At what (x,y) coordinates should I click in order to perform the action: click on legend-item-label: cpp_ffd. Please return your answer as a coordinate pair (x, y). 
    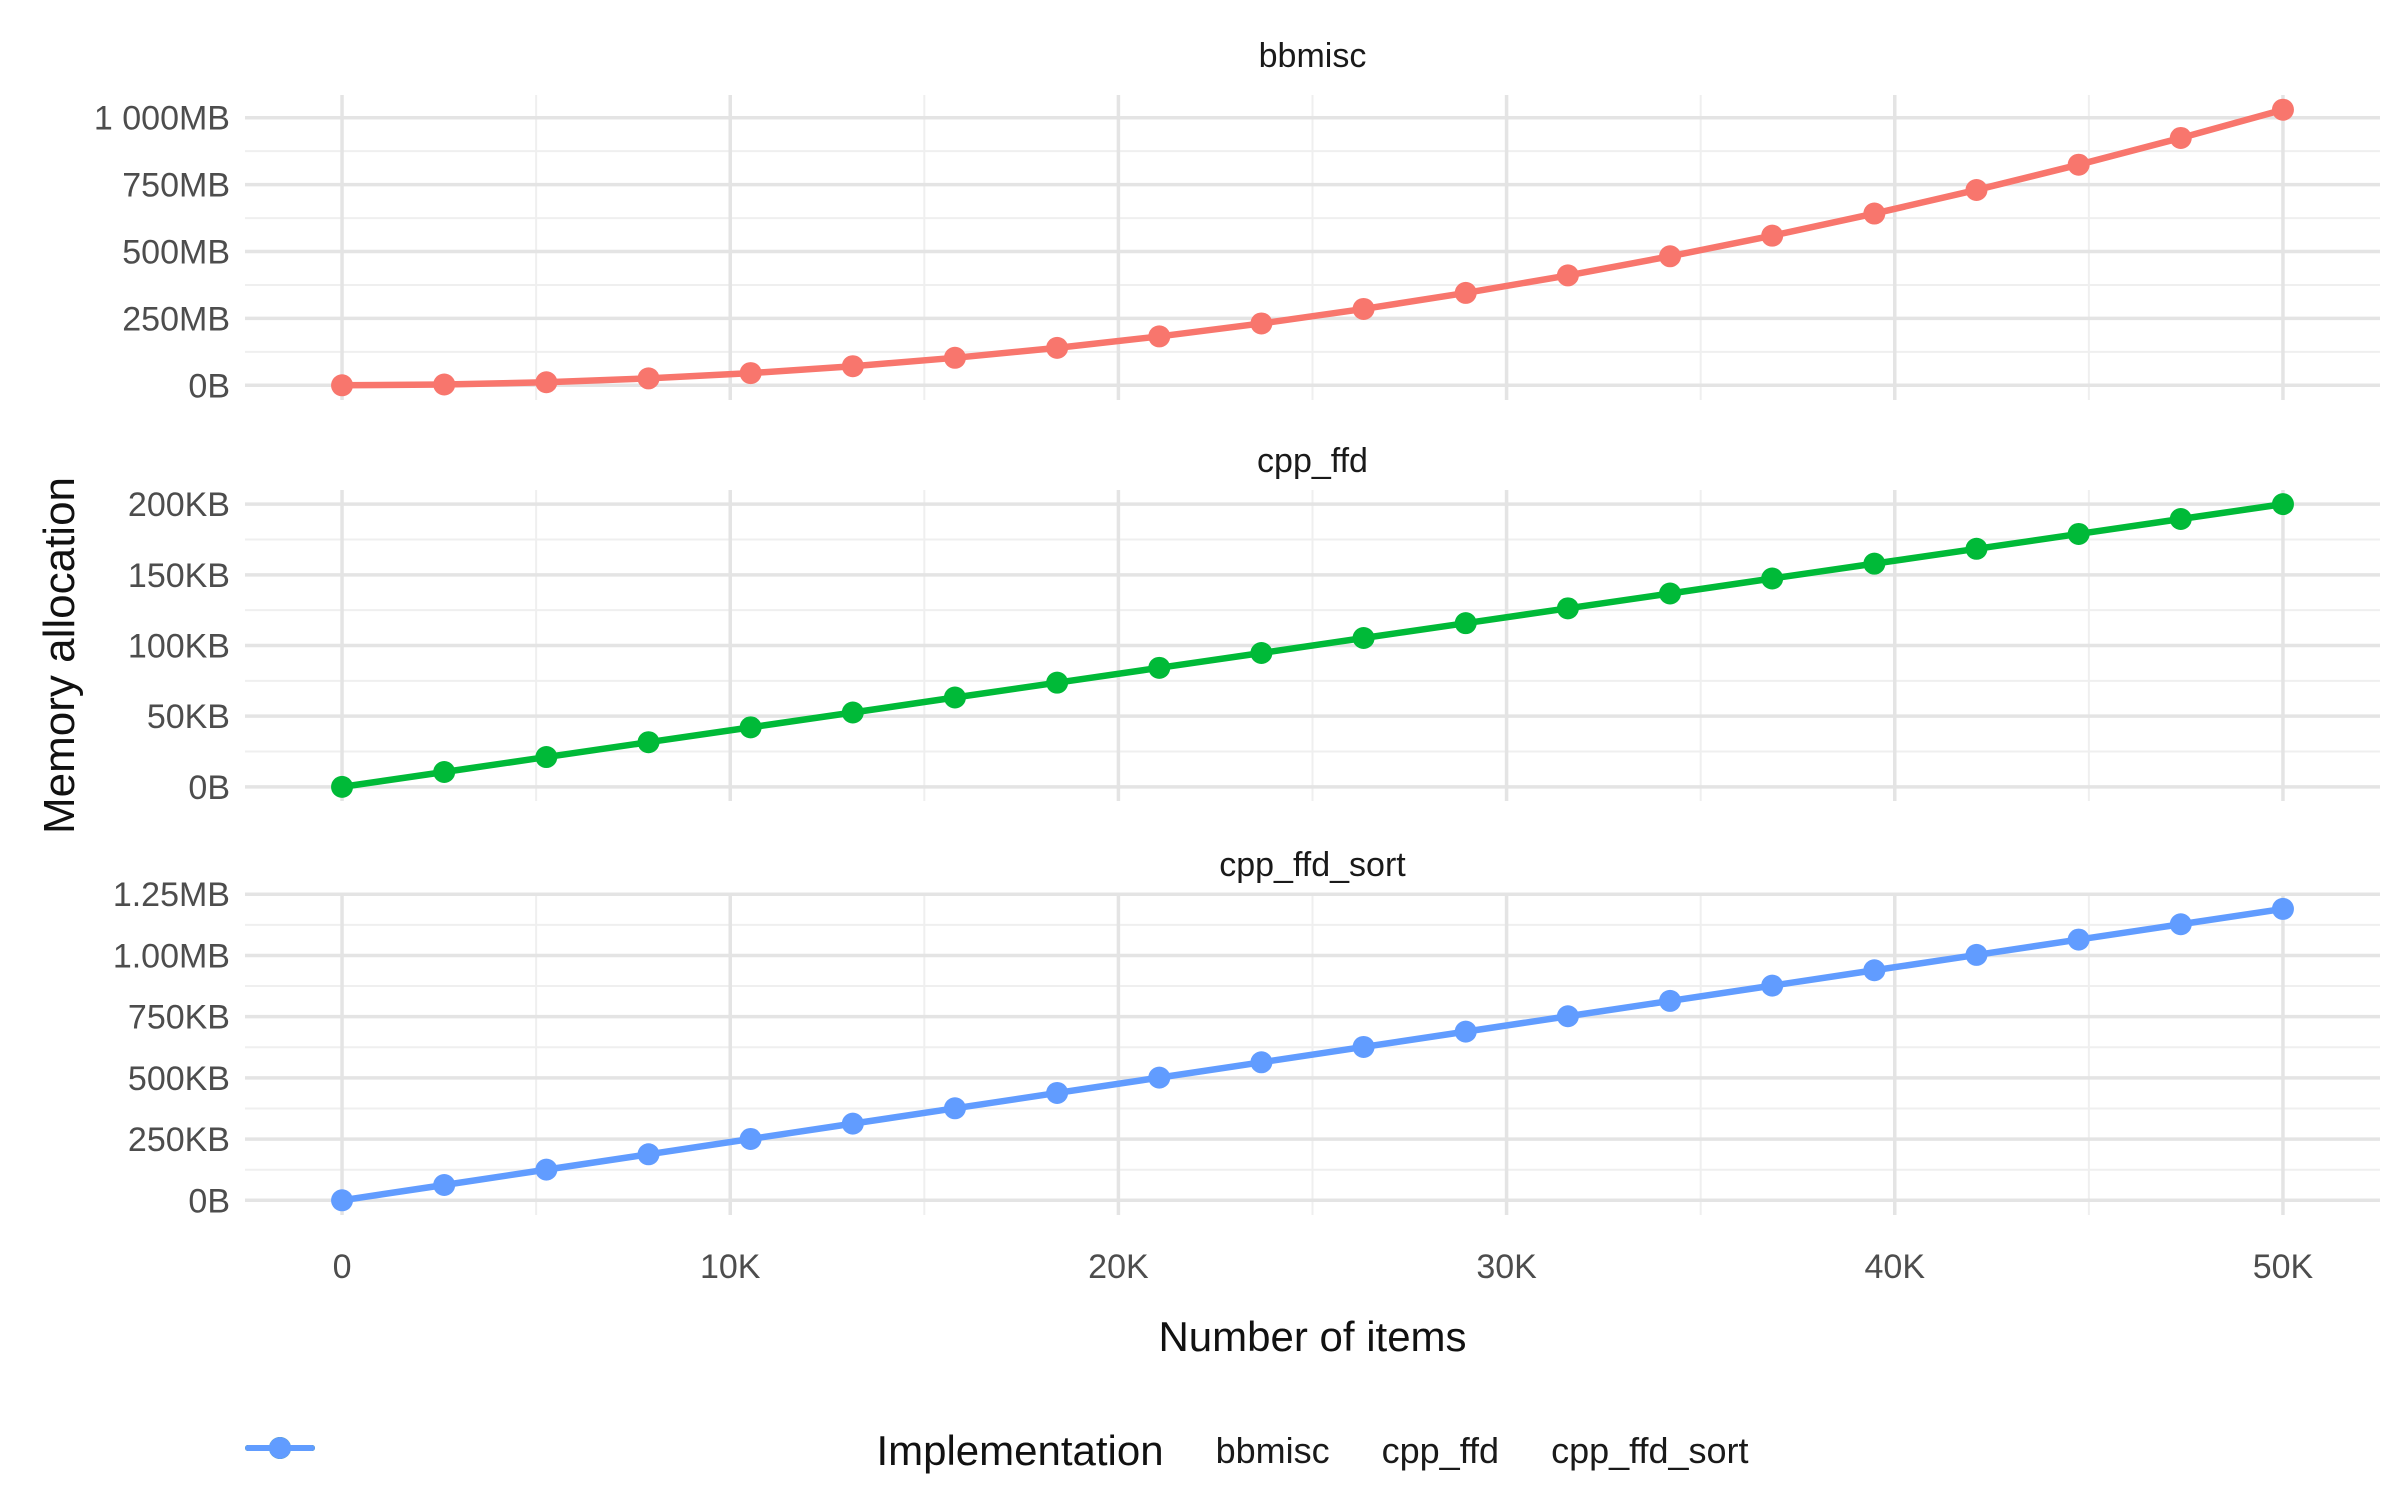
    Looking at the image, I should click on (1440, 1450).